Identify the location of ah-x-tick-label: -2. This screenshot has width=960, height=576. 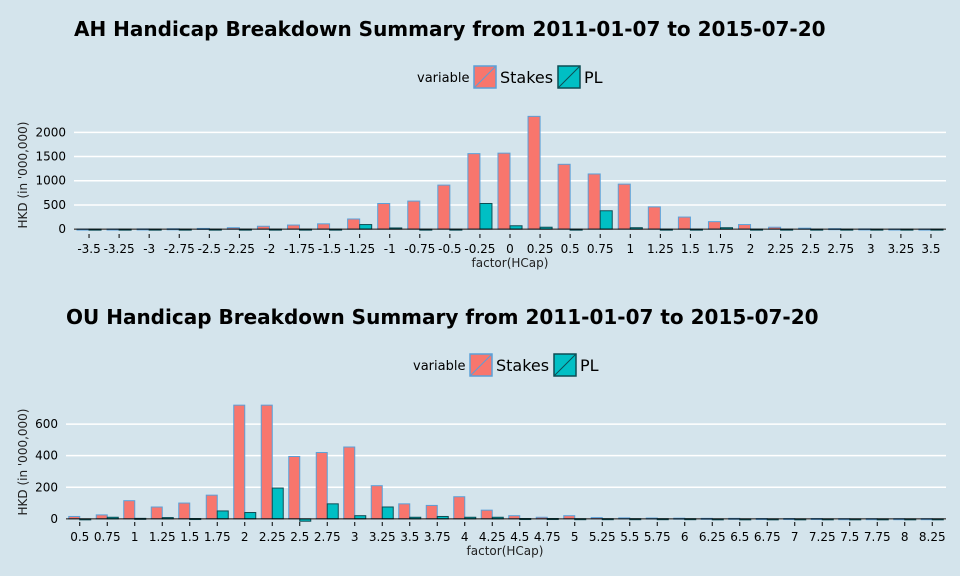
(269, 249).